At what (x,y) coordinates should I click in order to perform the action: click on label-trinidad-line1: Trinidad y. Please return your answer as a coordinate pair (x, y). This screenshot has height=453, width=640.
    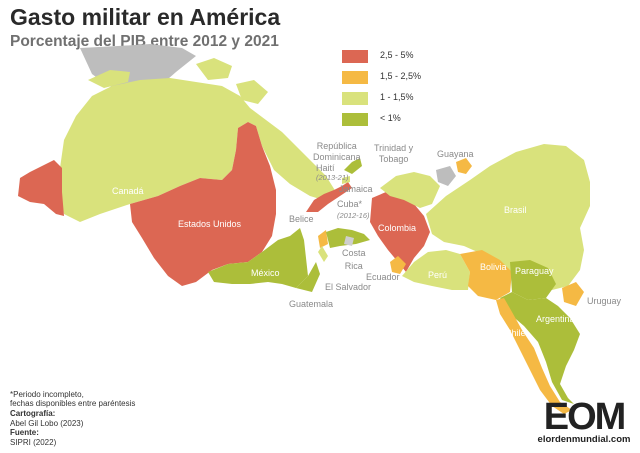
    Looking at the image, I should click on (394, 148).